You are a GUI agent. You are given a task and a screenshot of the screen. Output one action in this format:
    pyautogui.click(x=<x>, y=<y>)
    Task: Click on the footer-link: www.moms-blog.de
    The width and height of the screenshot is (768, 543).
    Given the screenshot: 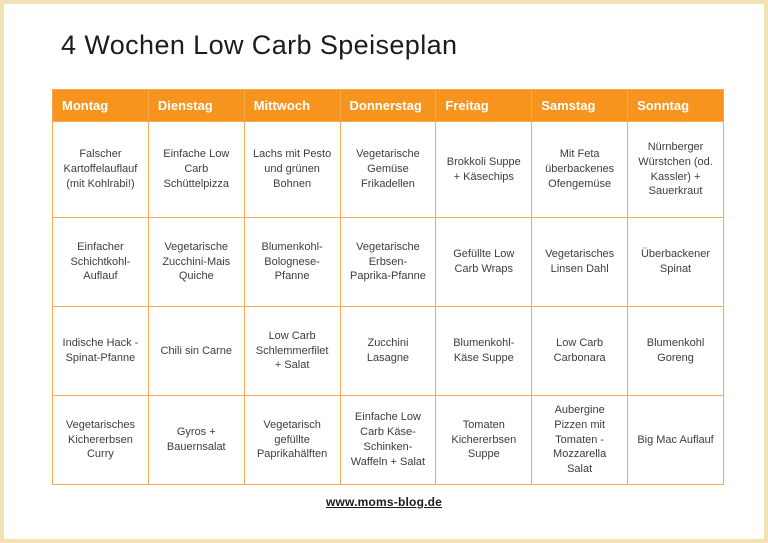 What is the action you would take?
    pyautogui.click(x=384, y=502)
    